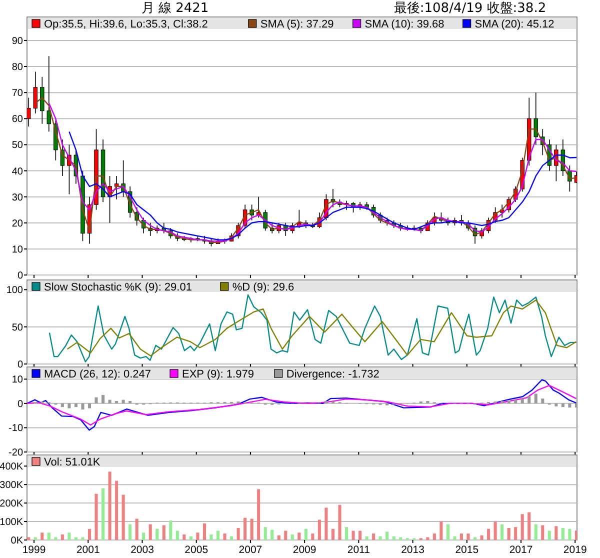  I want to click on y-tick-label: 30, so click(18, 198).